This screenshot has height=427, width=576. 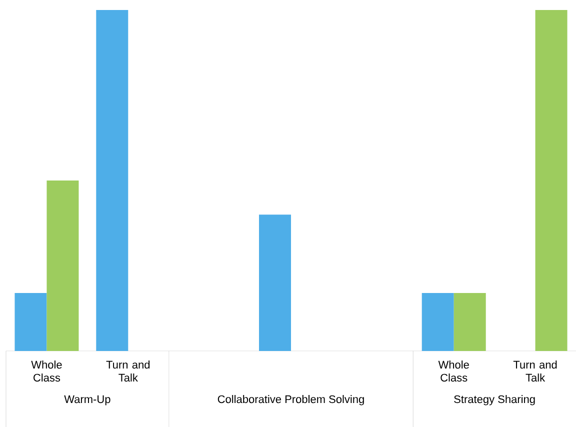 What do you see at coordinates (291, 400) in the screenshot?
I see `text: Collaborative Problem Solving` at bounding box center [291, 400].